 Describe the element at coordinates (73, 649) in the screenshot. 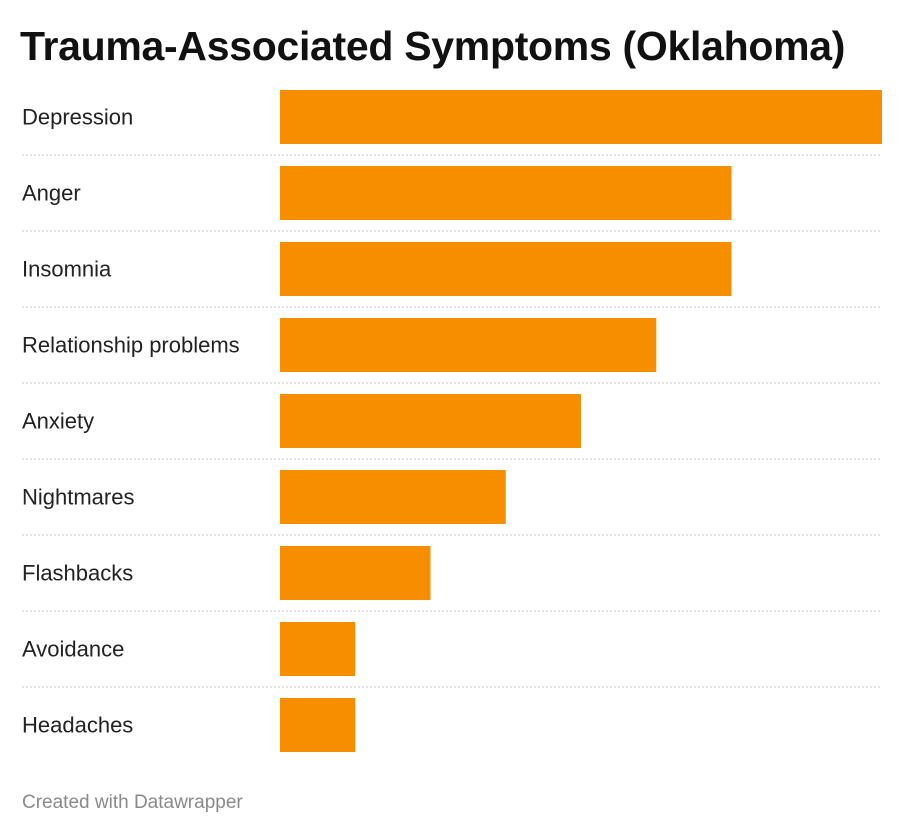

I see `bar-label: Avoidance` at that location.